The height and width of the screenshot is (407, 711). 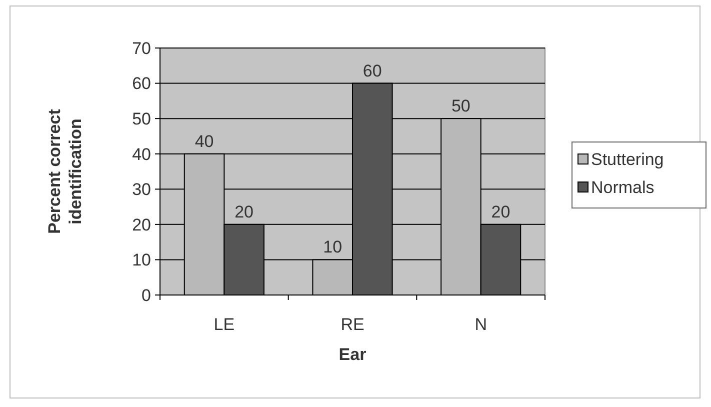 What do you see at coordinates (141, 84) in the screenshot?
I see `y-tick-label: 60` at bounding box center [141, 84].